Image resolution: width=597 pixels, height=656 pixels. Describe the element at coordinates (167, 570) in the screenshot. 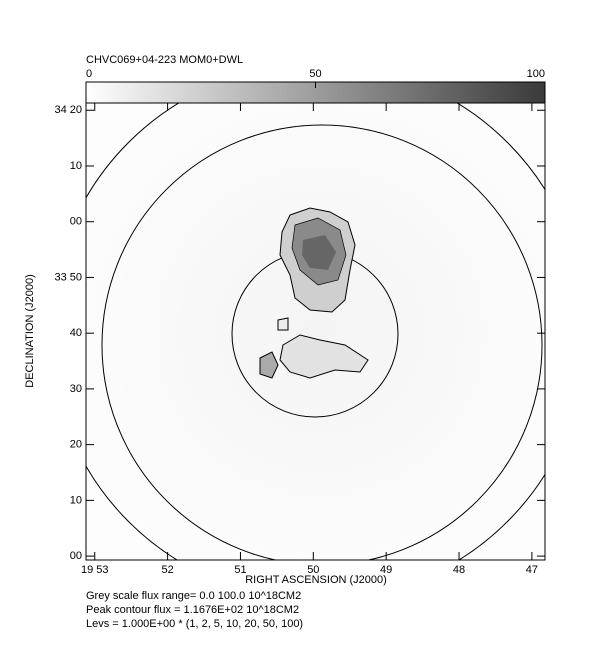

I see `x-tick-label: 52` at that location.